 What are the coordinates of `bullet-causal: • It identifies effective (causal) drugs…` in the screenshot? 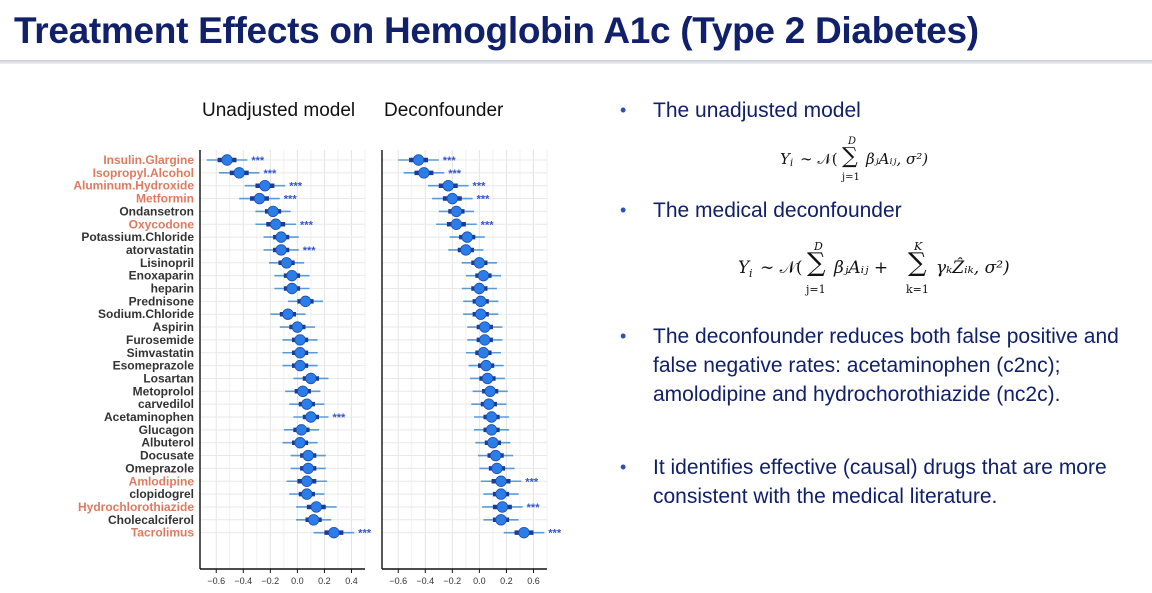 It's located at (871, 482).